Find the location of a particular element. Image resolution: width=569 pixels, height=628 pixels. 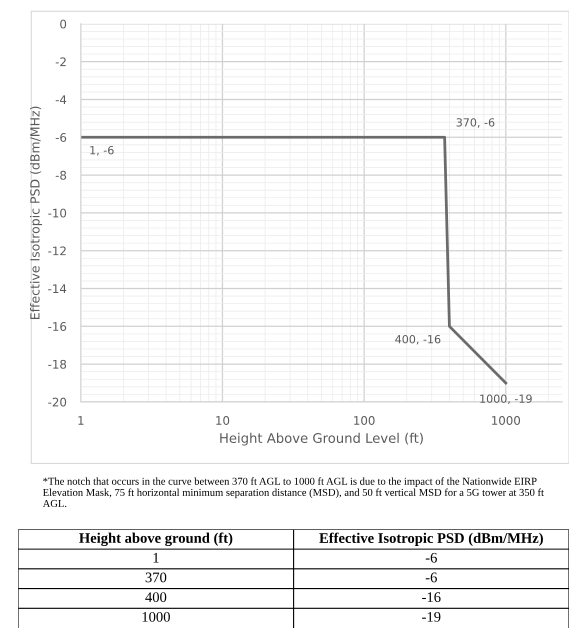

data-label: 1000, -19 is located at coordinates (506, 399).